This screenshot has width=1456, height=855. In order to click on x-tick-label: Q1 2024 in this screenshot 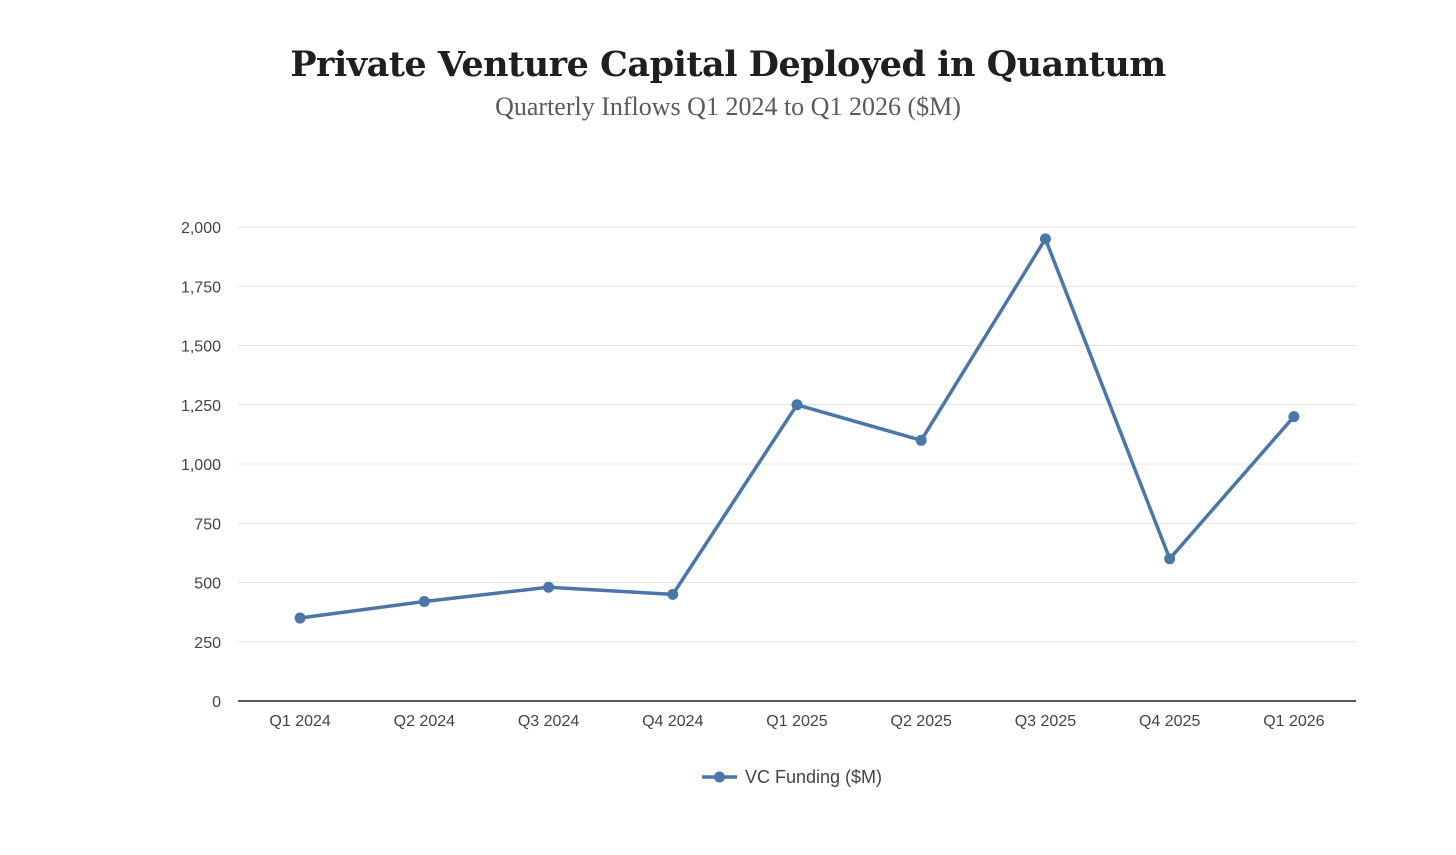, I will do `click(299, 721)`.